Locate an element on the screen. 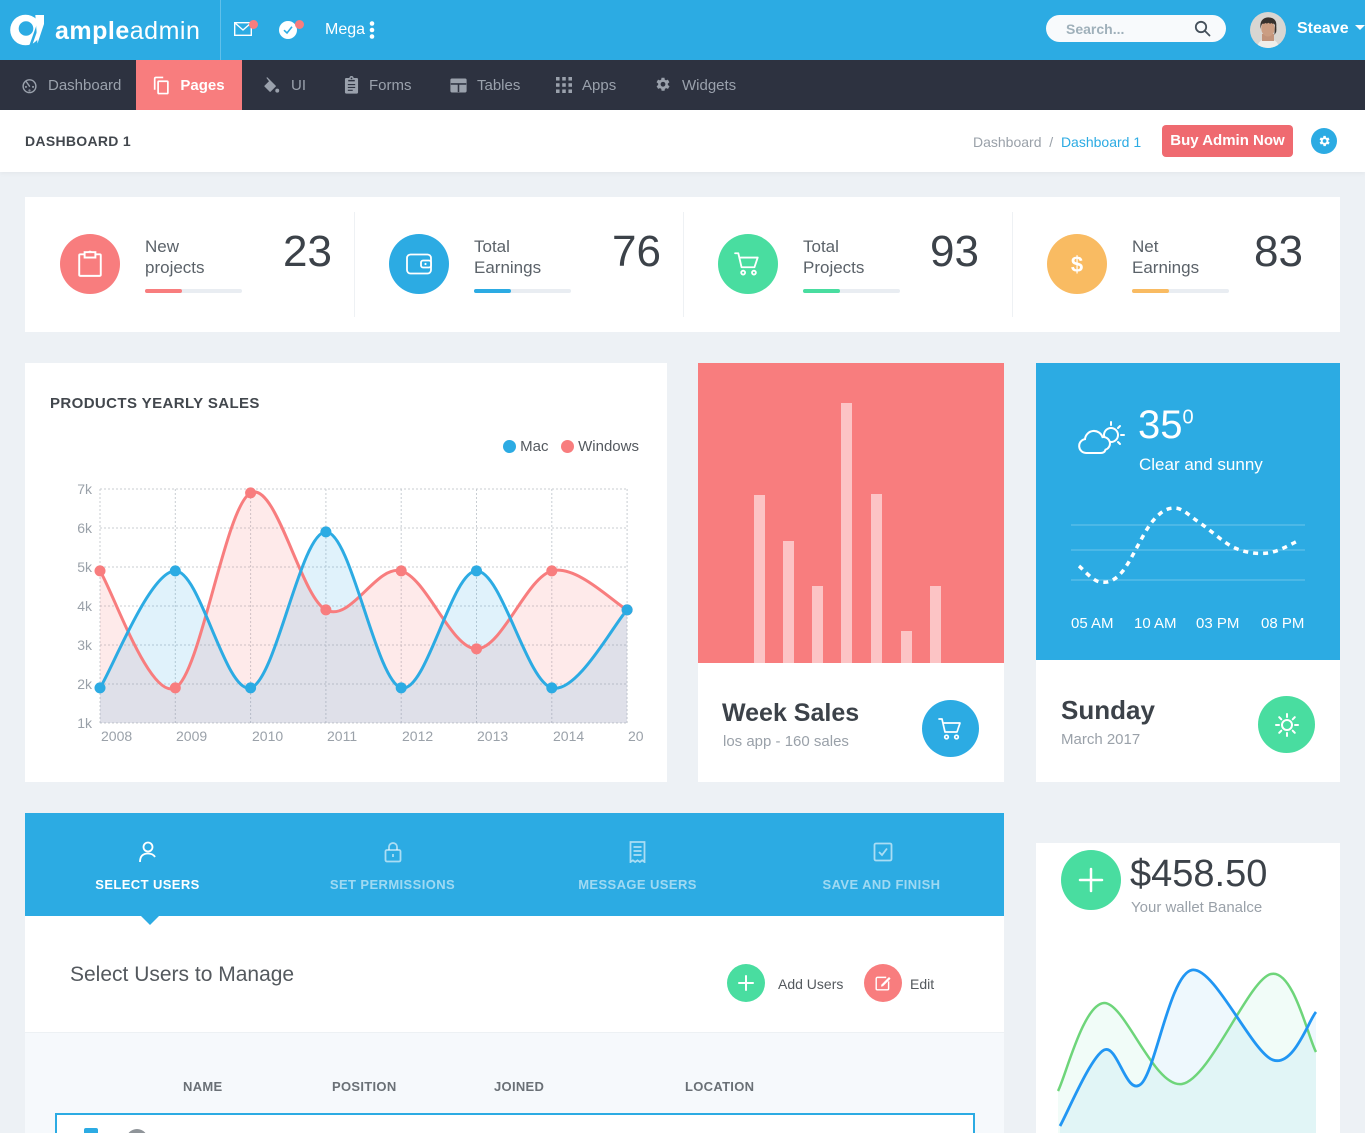 This screenshot has height=1133, width=1365. svg-text: 2014 is located at coordinates (568, 736).